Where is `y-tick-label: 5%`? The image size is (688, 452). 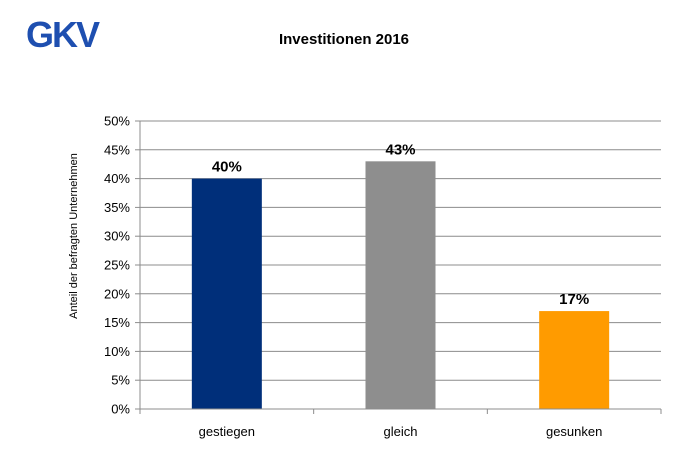 y-tick-label: 5% is located at coordinates (120, 380).